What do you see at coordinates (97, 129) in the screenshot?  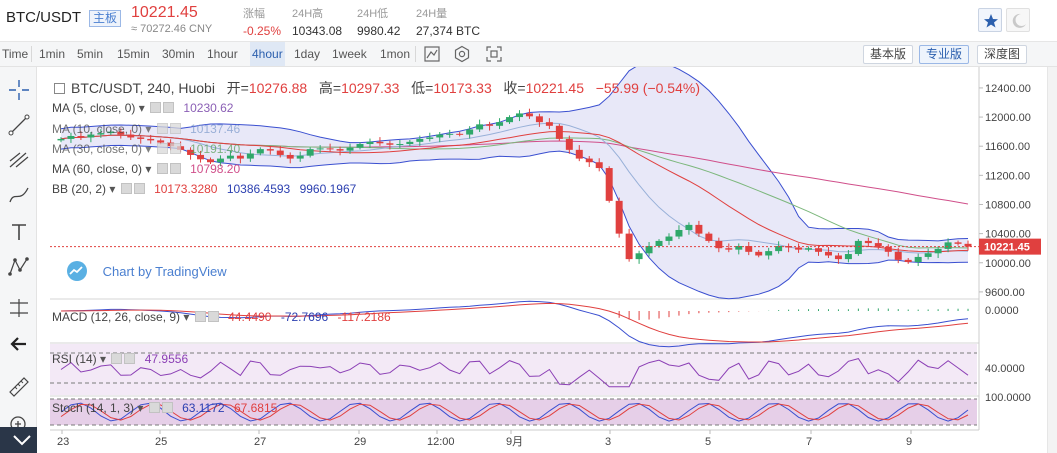 I see `ma10-label: MA (10, close, 0)` at bounding box center [97, 129].